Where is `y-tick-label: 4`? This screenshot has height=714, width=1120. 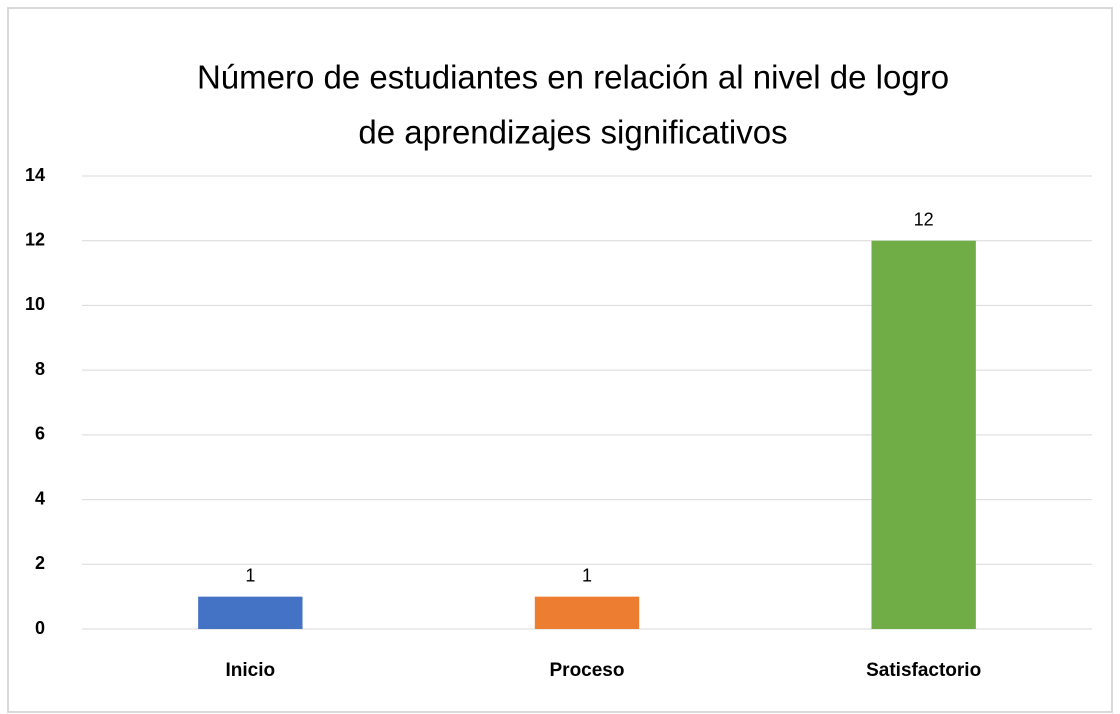
y-tick-label: 4 is located at coordinates (40, 498).